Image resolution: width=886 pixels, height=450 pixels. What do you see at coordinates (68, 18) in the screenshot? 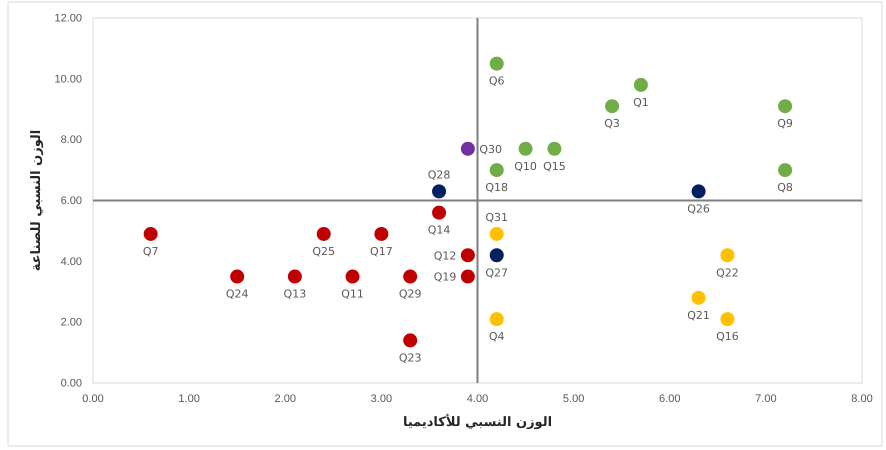
I see `y-tick-label: 12.00` at bounding box center [68, 18].